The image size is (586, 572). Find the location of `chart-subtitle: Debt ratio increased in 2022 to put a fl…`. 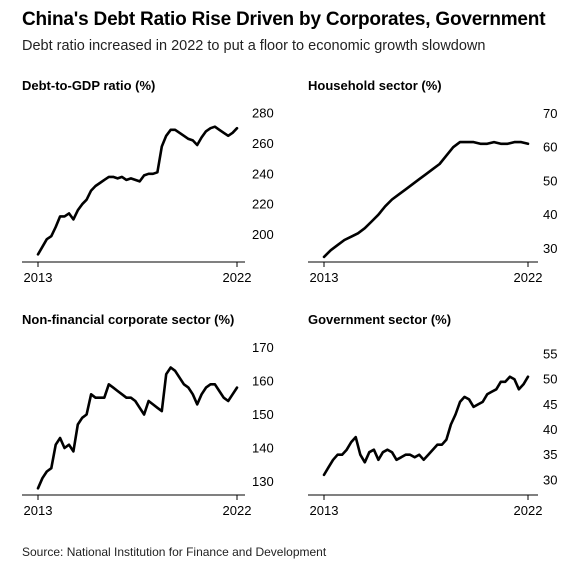

chart-subtitle: Debt ratio increased in 2022 to put a fl… is located at coordinates (254, 46).